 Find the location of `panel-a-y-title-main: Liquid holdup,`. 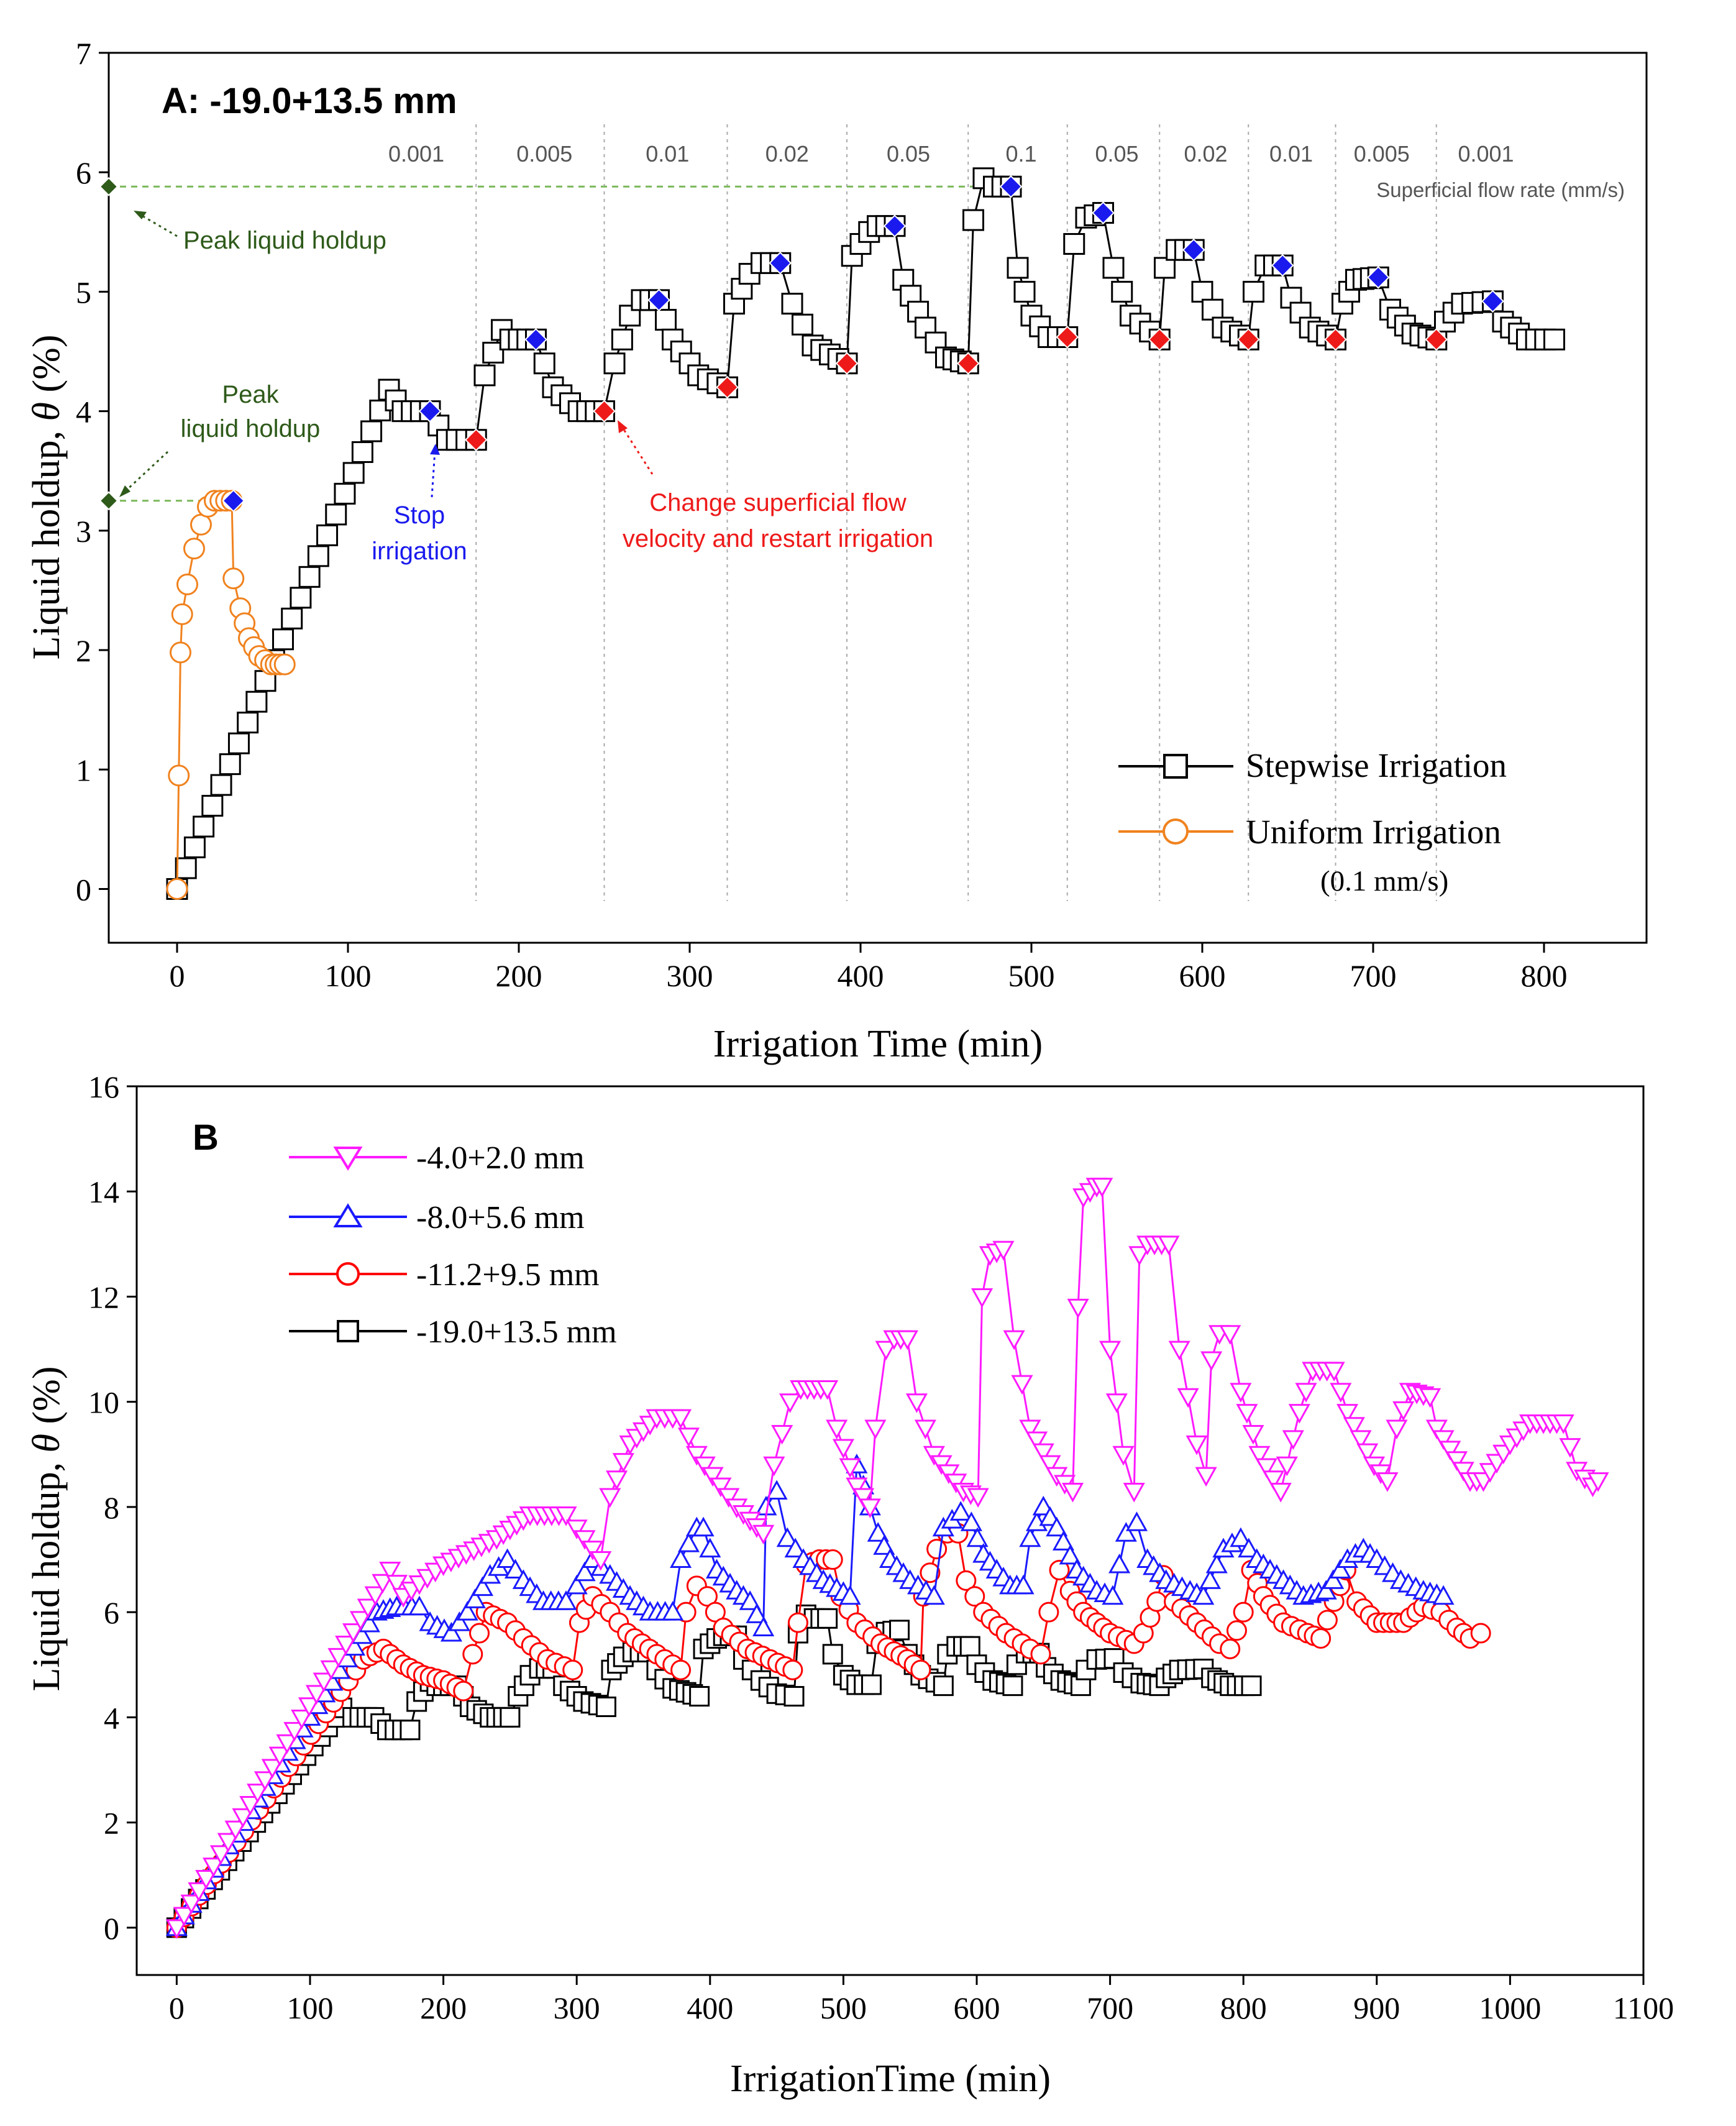

panel-a-y-title-main: Liquid holdup, is located at coordinates (46, 540).